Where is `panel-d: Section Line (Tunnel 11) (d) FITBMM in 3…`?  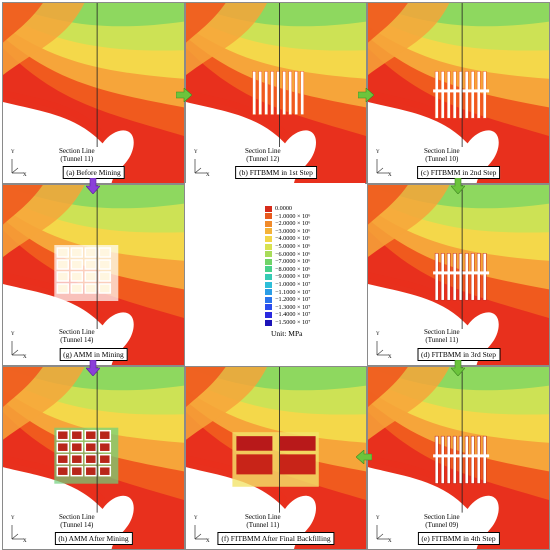
panel-d: Section Line (Tunnel 11) (d) FITBMM in 3… is located at coordinates (458, 275).